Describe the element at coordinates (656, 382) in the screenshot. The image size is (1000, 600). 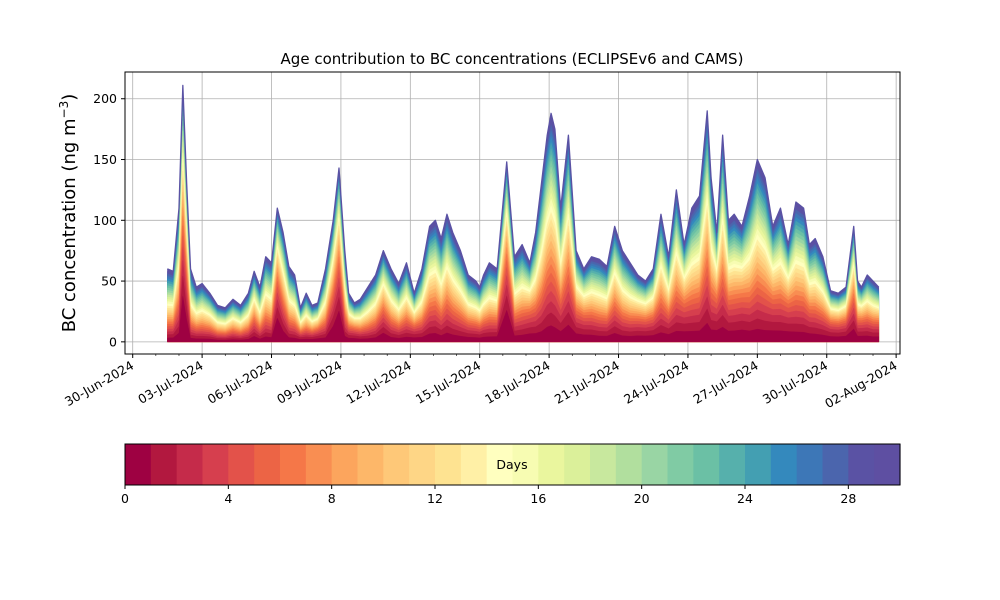
I see `x-tick-label: 24-Jul-2024` at that location.